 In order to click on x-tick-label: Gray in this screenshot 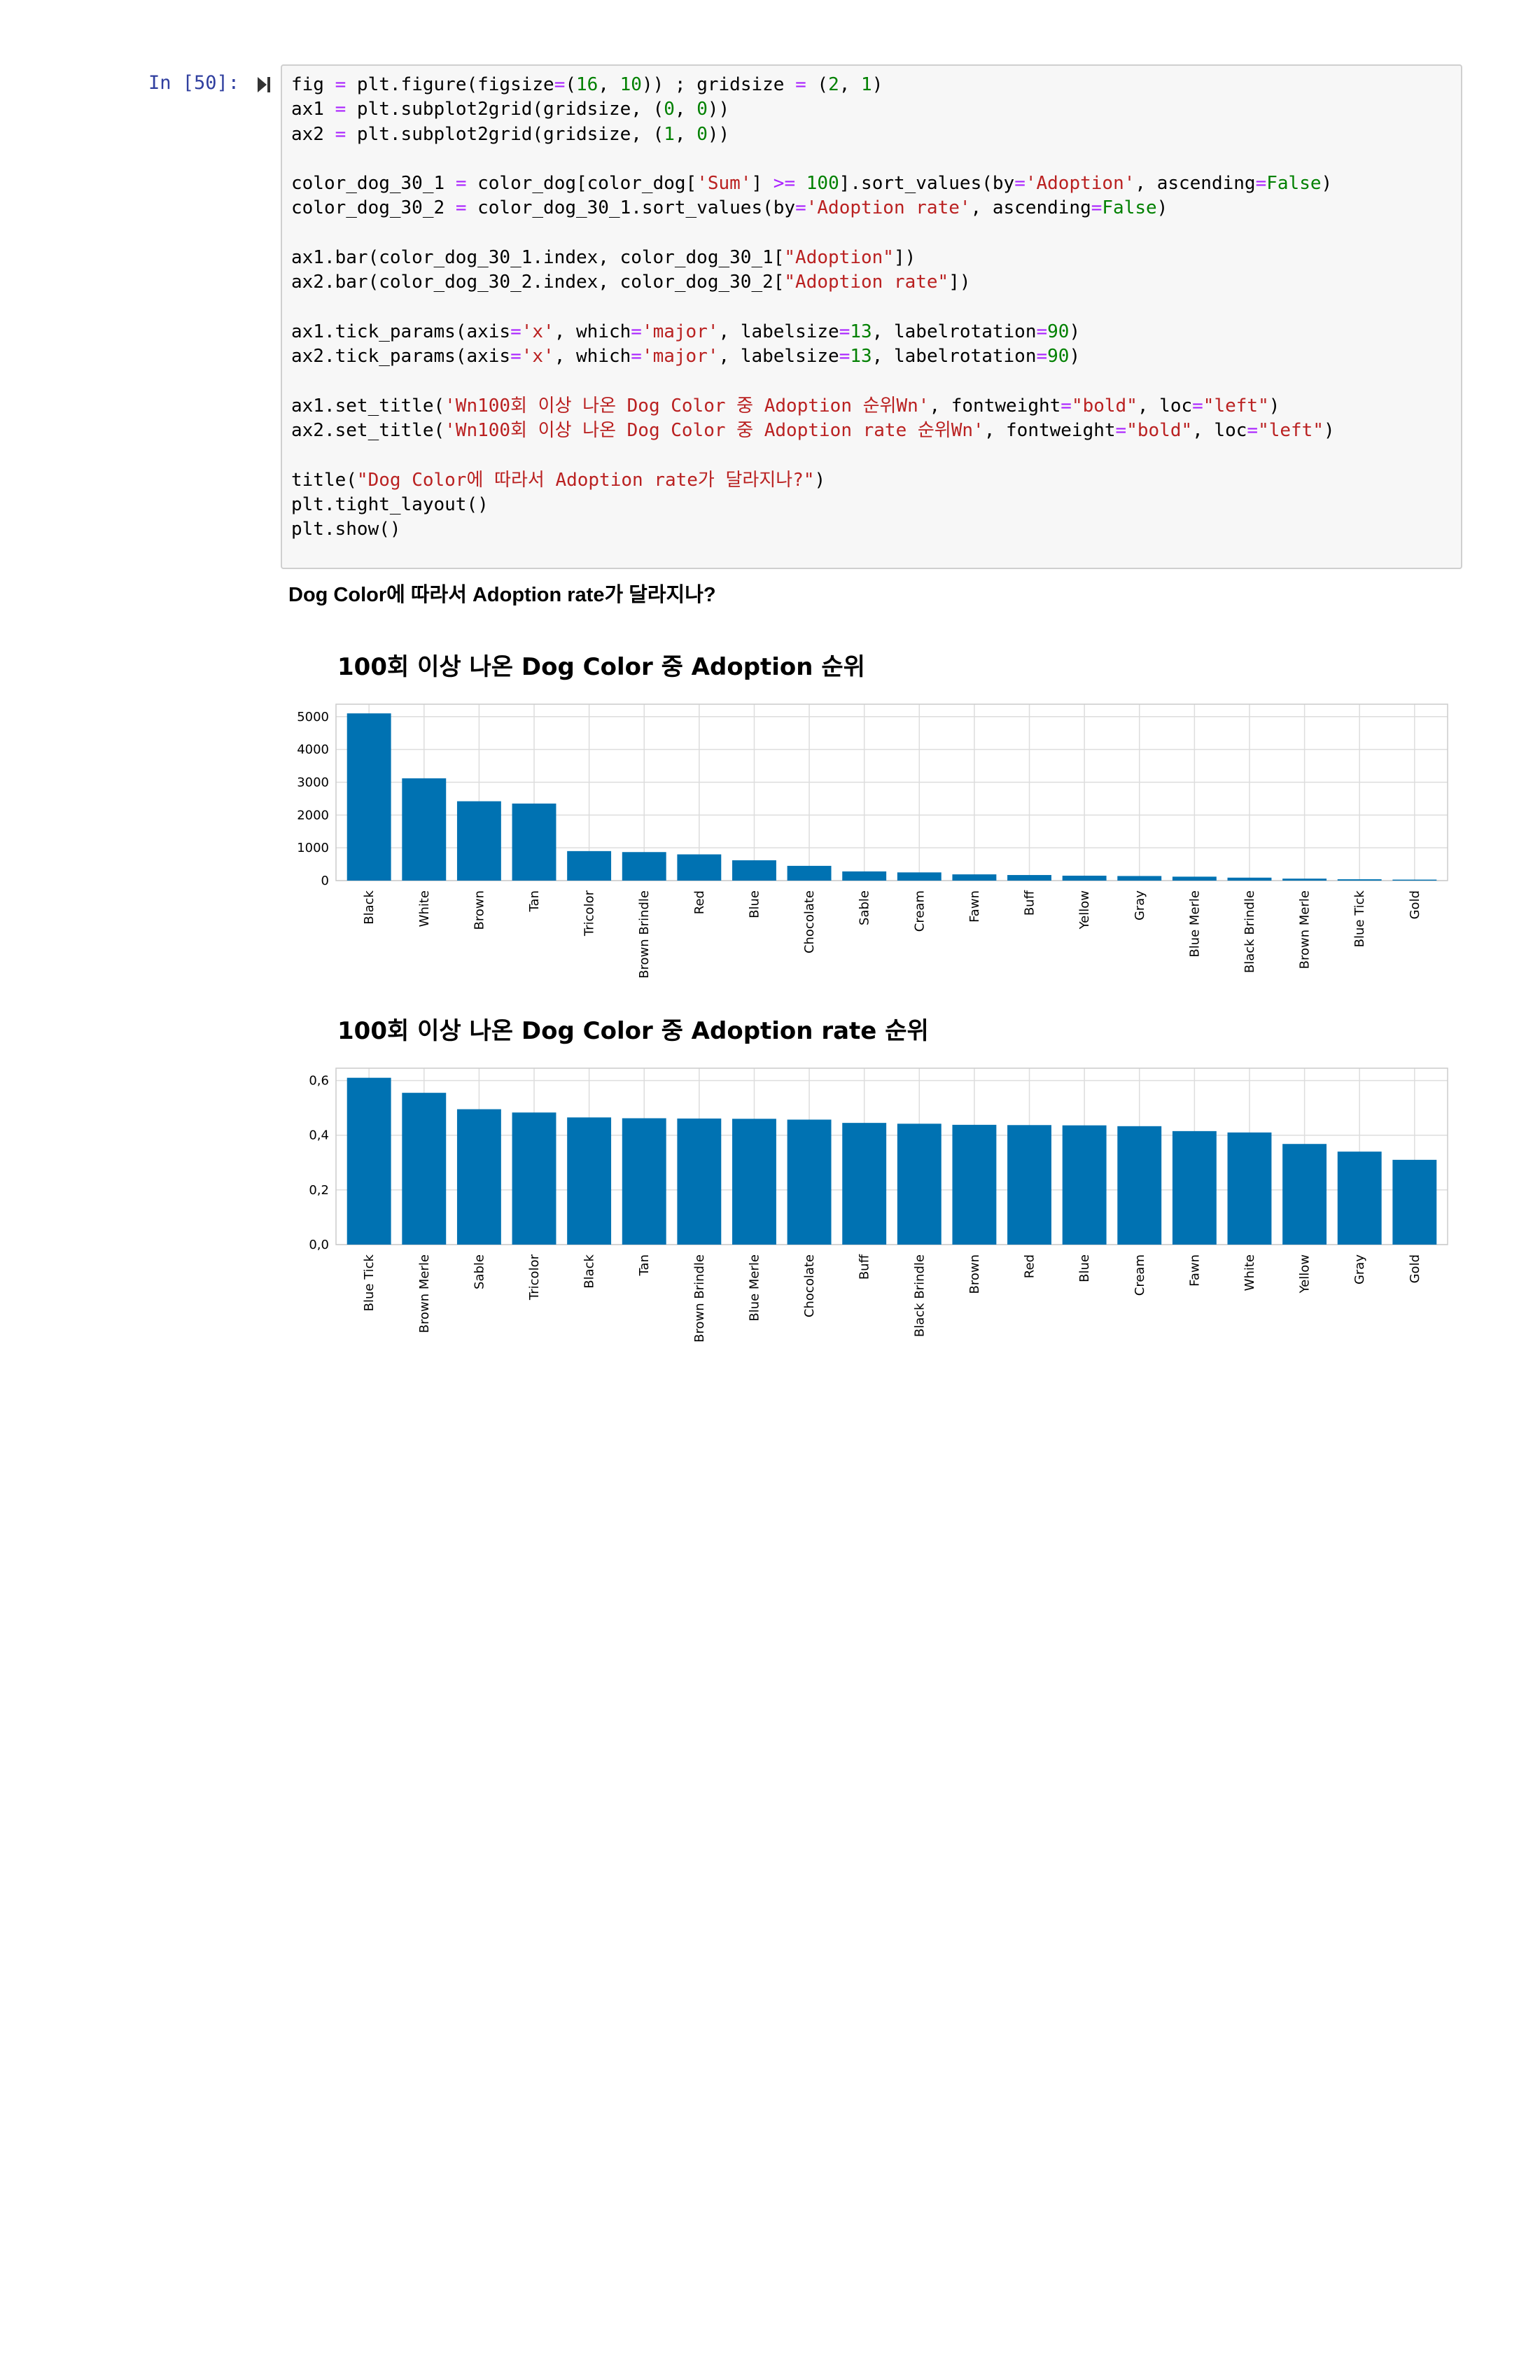, I will do `click(1140, 905)`.